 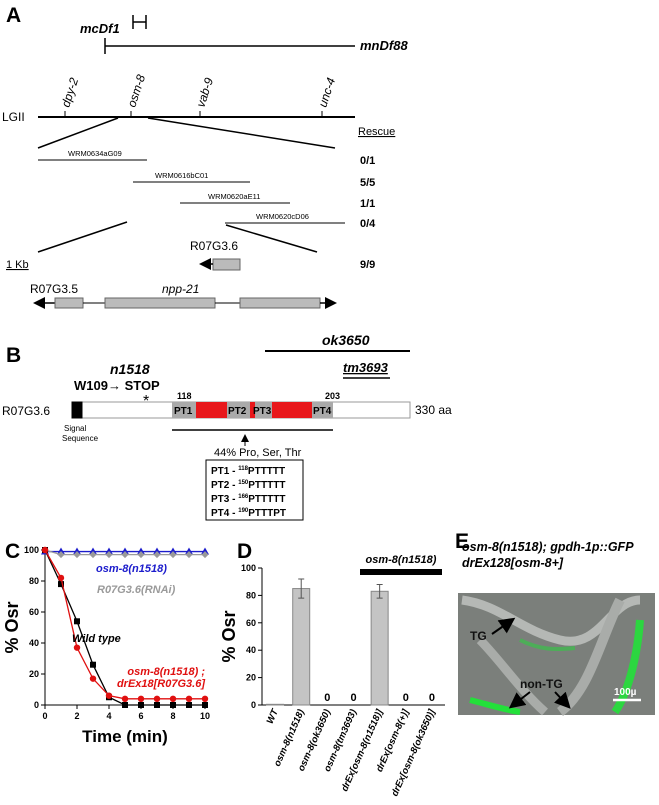 I want to click on panel-label: E, so click(x=462, y=541).